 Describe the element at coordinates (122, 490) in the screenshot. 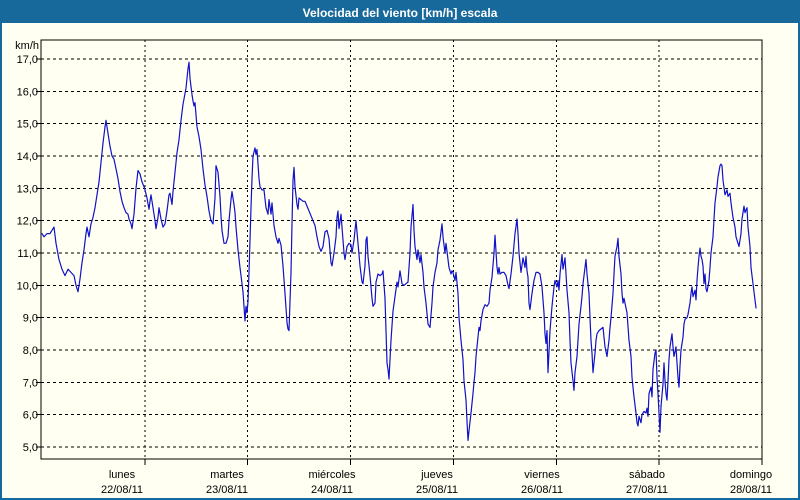

I see `x-day-date-label: 22/08/11` at that location.